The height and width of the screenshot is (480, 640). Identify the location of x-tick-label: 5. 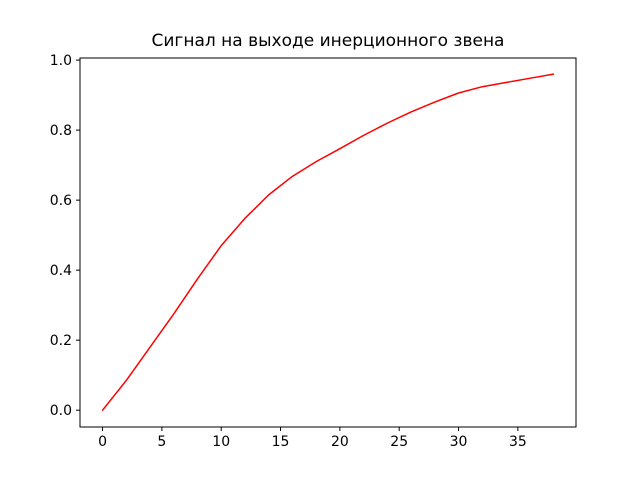
(161, 442).